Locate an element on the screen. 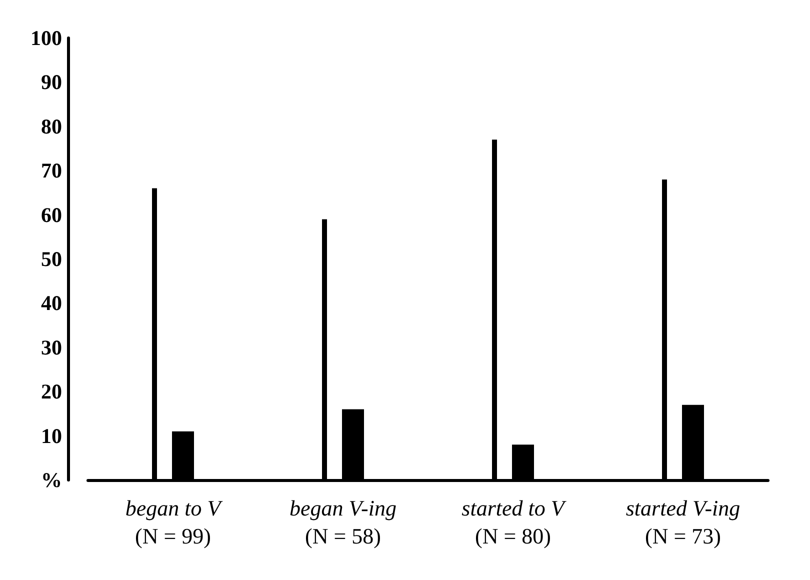 The image size is (810, 580). y-tick-label: 20 is located at coordinates (51, 392).